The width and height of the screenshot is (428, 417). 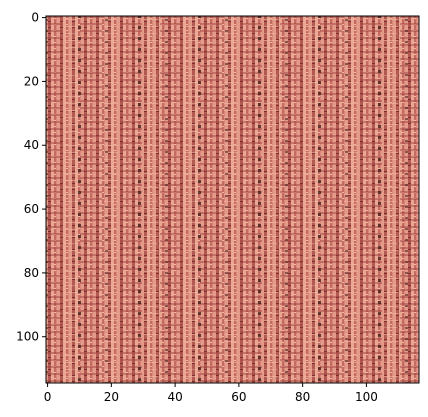 What do you see at coordinates (35, 18) in the screenshot?
I see `y-tick-label: 0` at bounding box center [35, 18].